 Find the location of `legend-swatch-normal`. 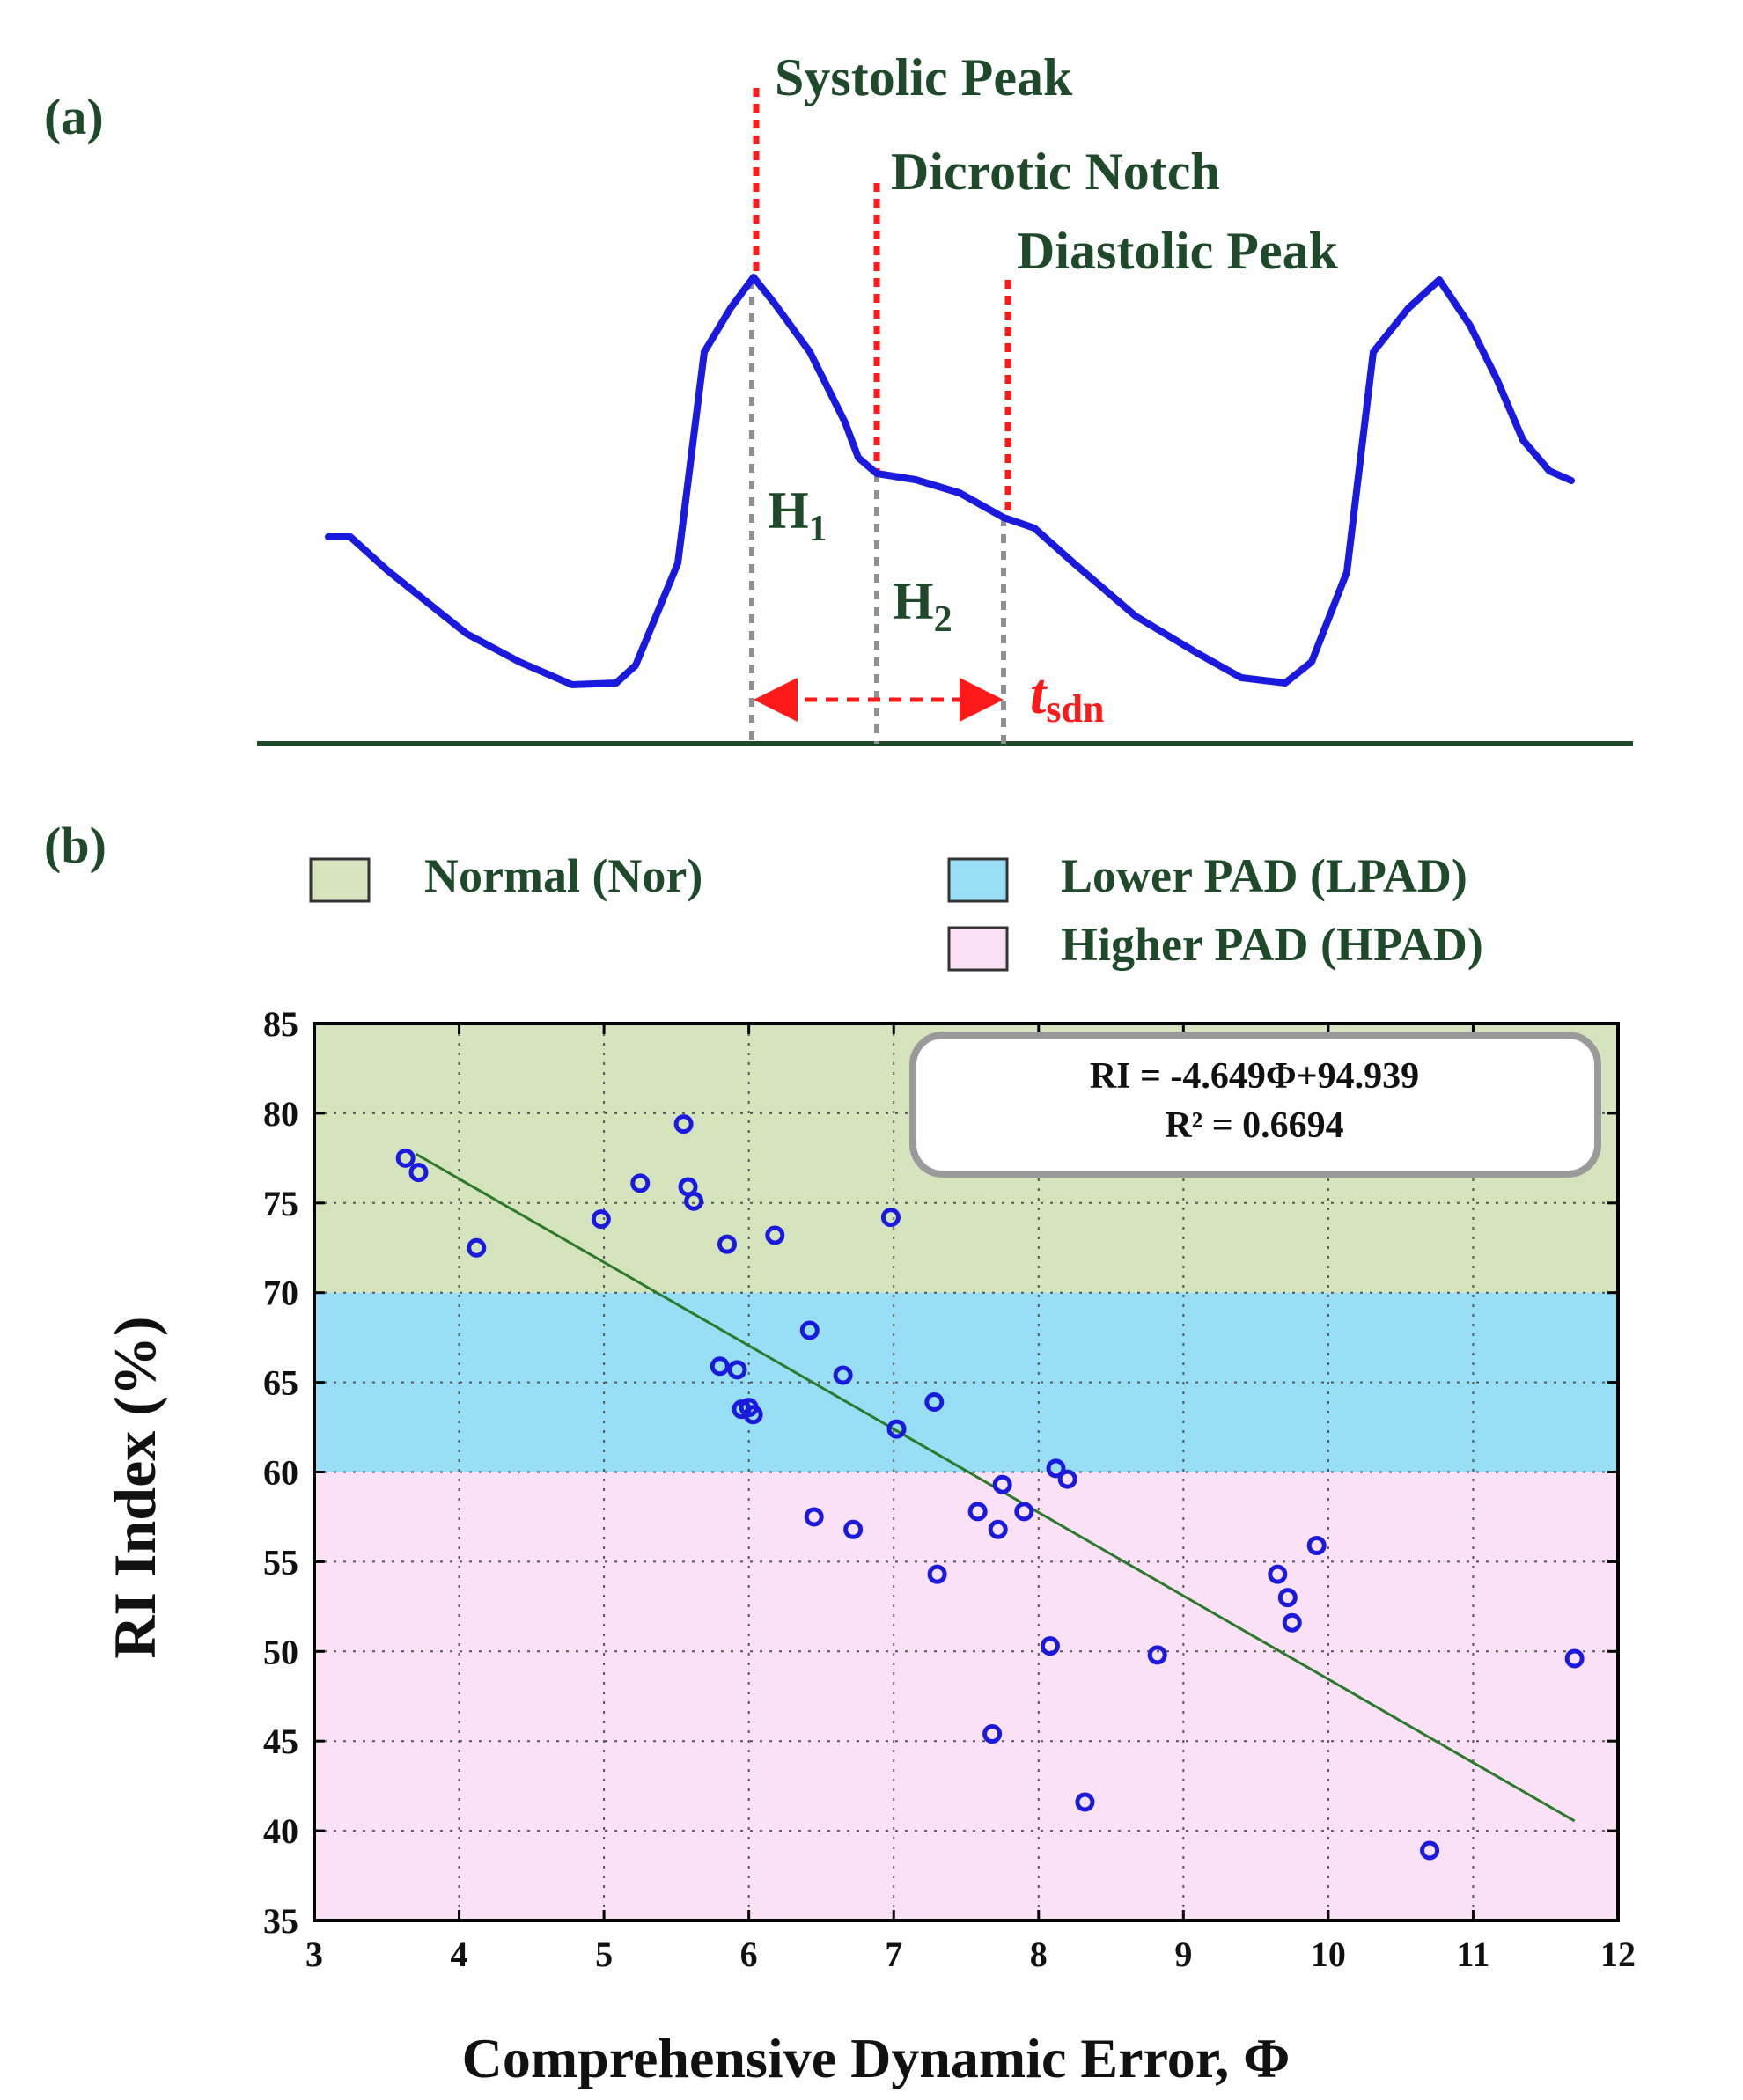

legend-swatch-normal is located at coordinates (340, 880).